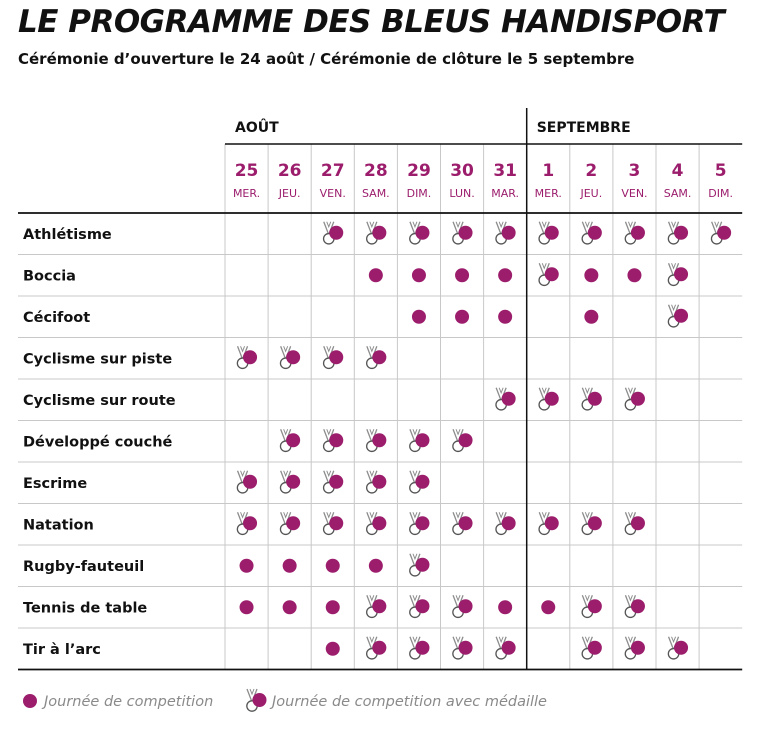 This screenshot has width=768, height=729. What do you see at coordinates (408, 702) in the screenshot?
I see `legend-medal-label: Journée de competition avec médaille` at bounding box center [408, 702].